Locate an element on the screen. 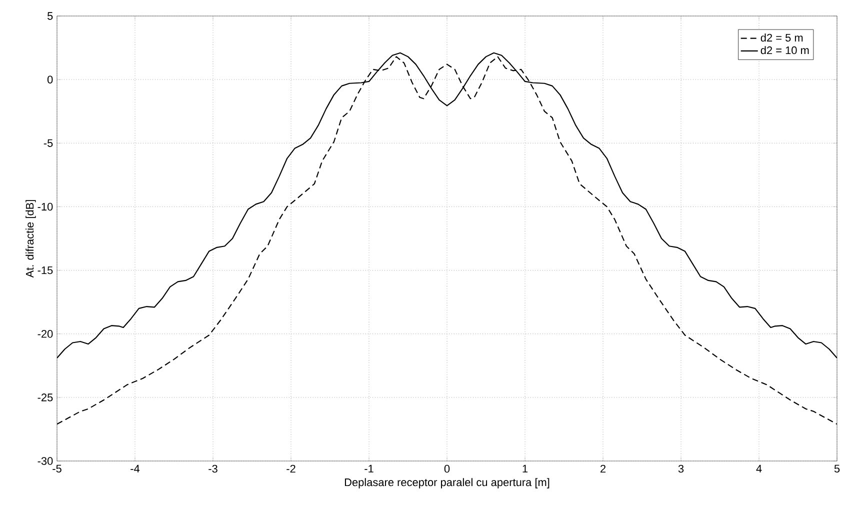 This screenshot has height=507, width=854. x-tick-label: 5 is located at coordinates (837, 468).